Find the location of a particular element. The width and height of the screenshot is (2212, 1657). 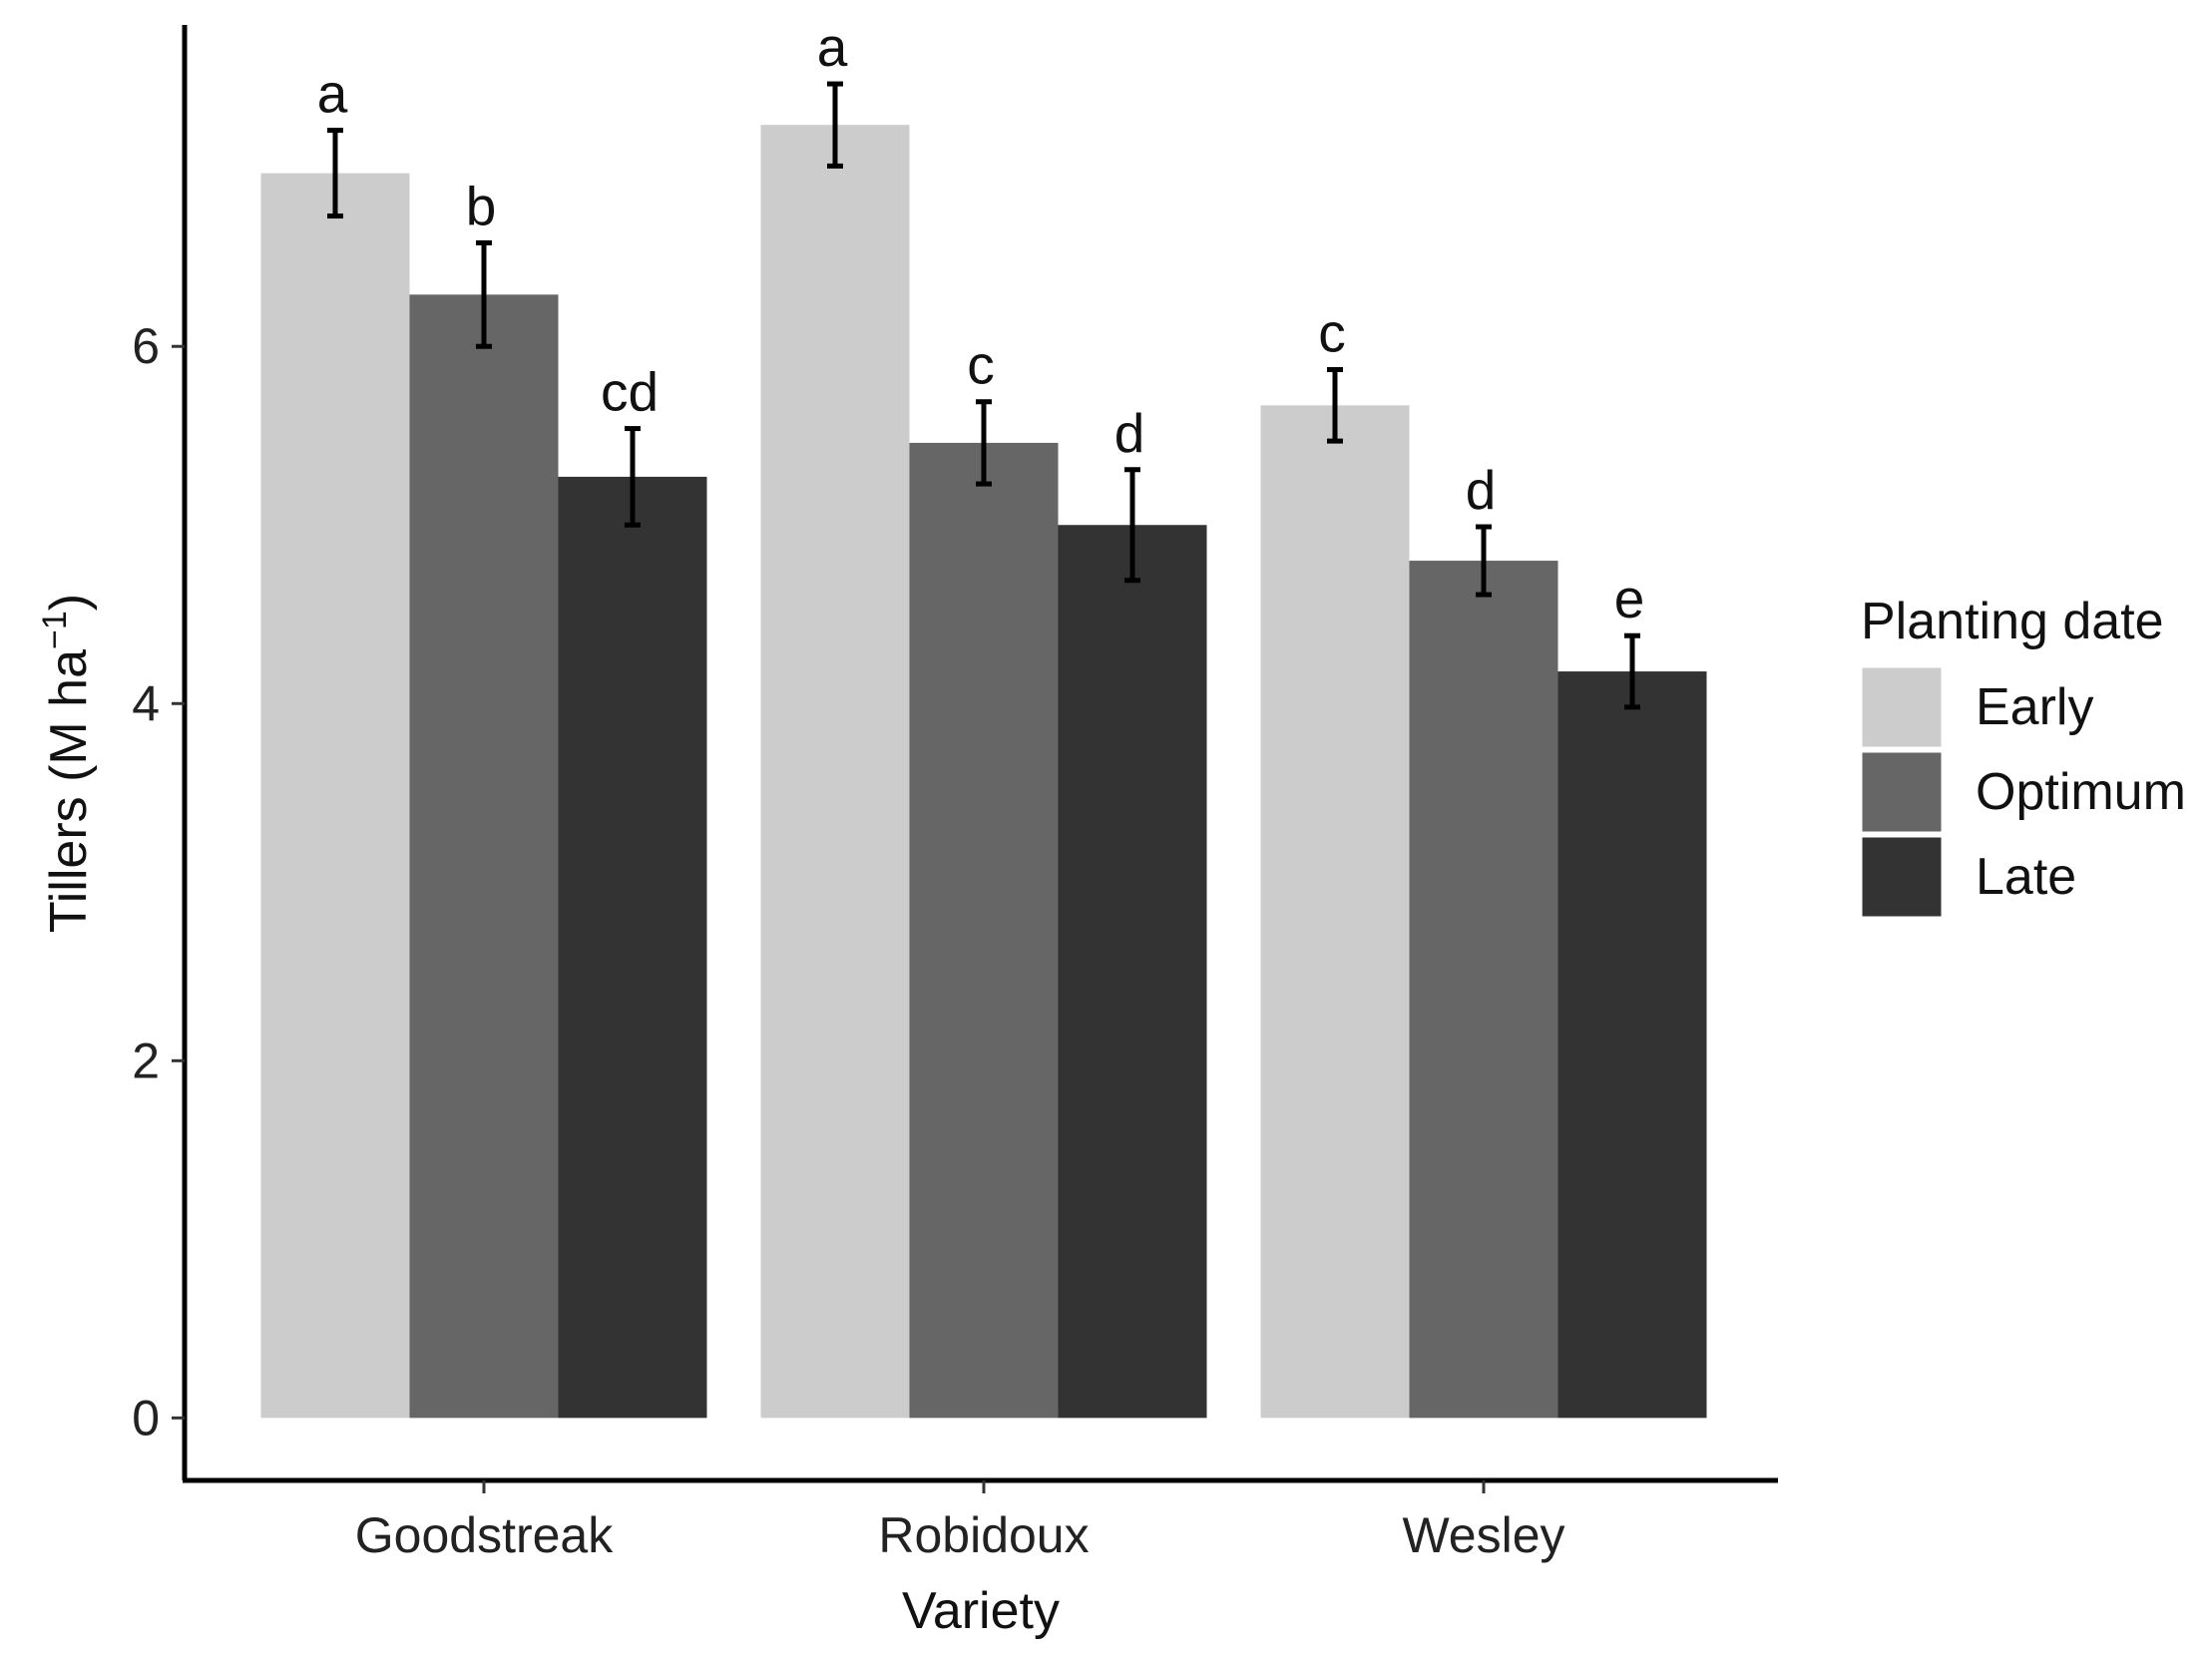

x-tick-label: Wesley is located at coordinates (1483, 1535).